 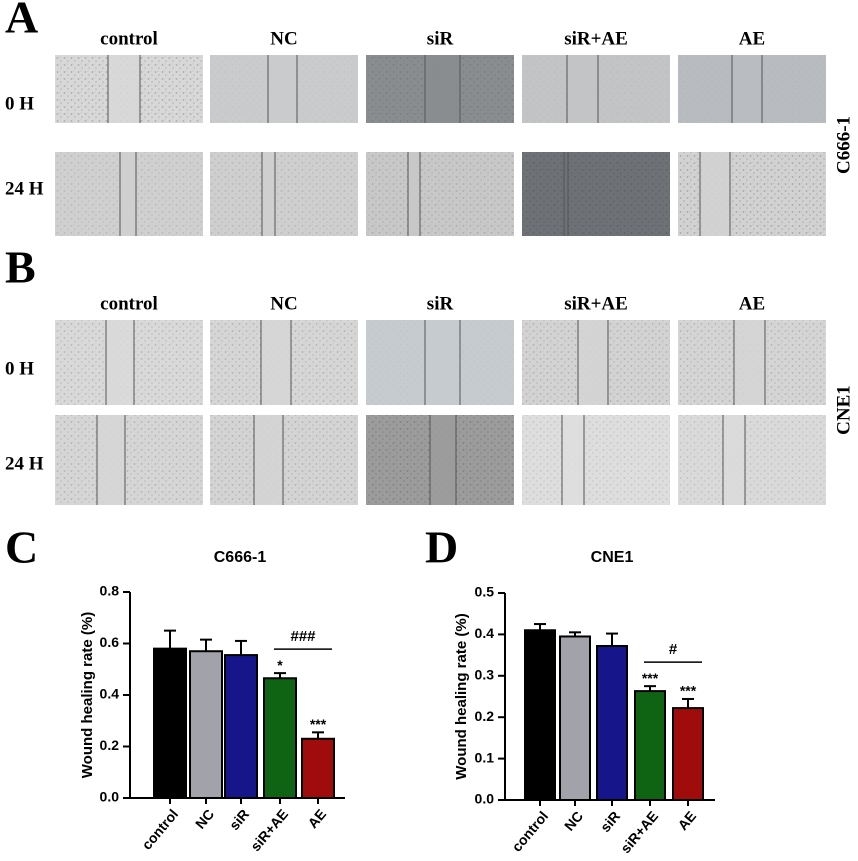 I want to click on y-tick-label: 0.1, so click(x=485, y=757).